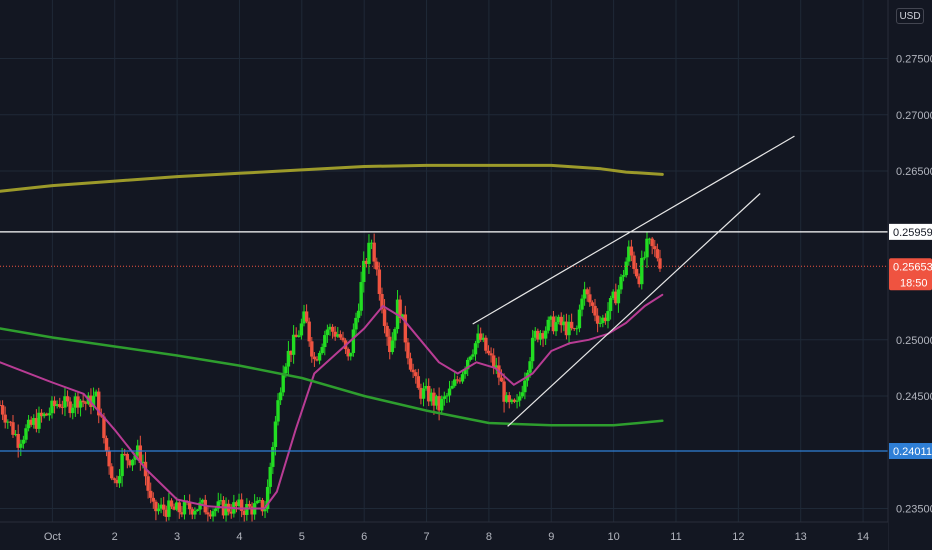 The width and height of the screenshot is (932, 550). Describe the element at coordinates (910, 274) in the screenshot. I see `current-price-tag` at that location.